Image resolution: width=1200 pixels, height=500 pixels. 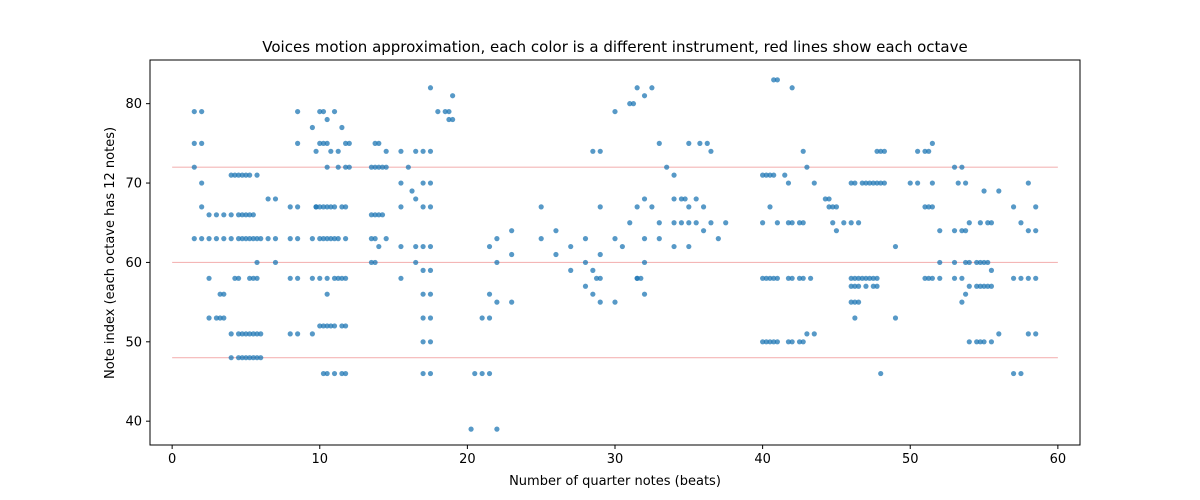 I want to click on y-tick-label: 70, so click(x=133, y=184).